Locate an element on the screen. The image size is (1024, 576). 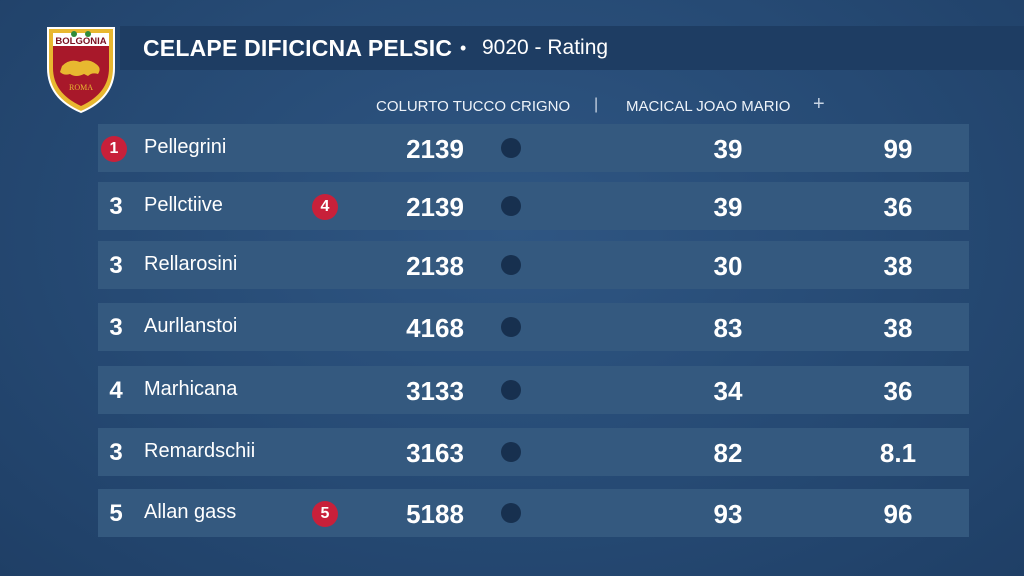
column-header-b: MACICAL JOAO MARIO is located at coordinates (708, 106).